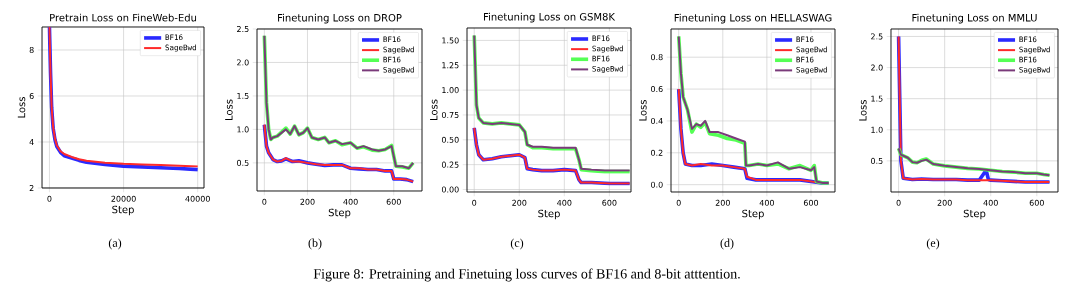 The height and width of the screenshot is (304, 1074). What do you see at coordinates (197, 198) in the screenshot?
I see `x-tick-label: 40000` at bounding box center [197, 198].